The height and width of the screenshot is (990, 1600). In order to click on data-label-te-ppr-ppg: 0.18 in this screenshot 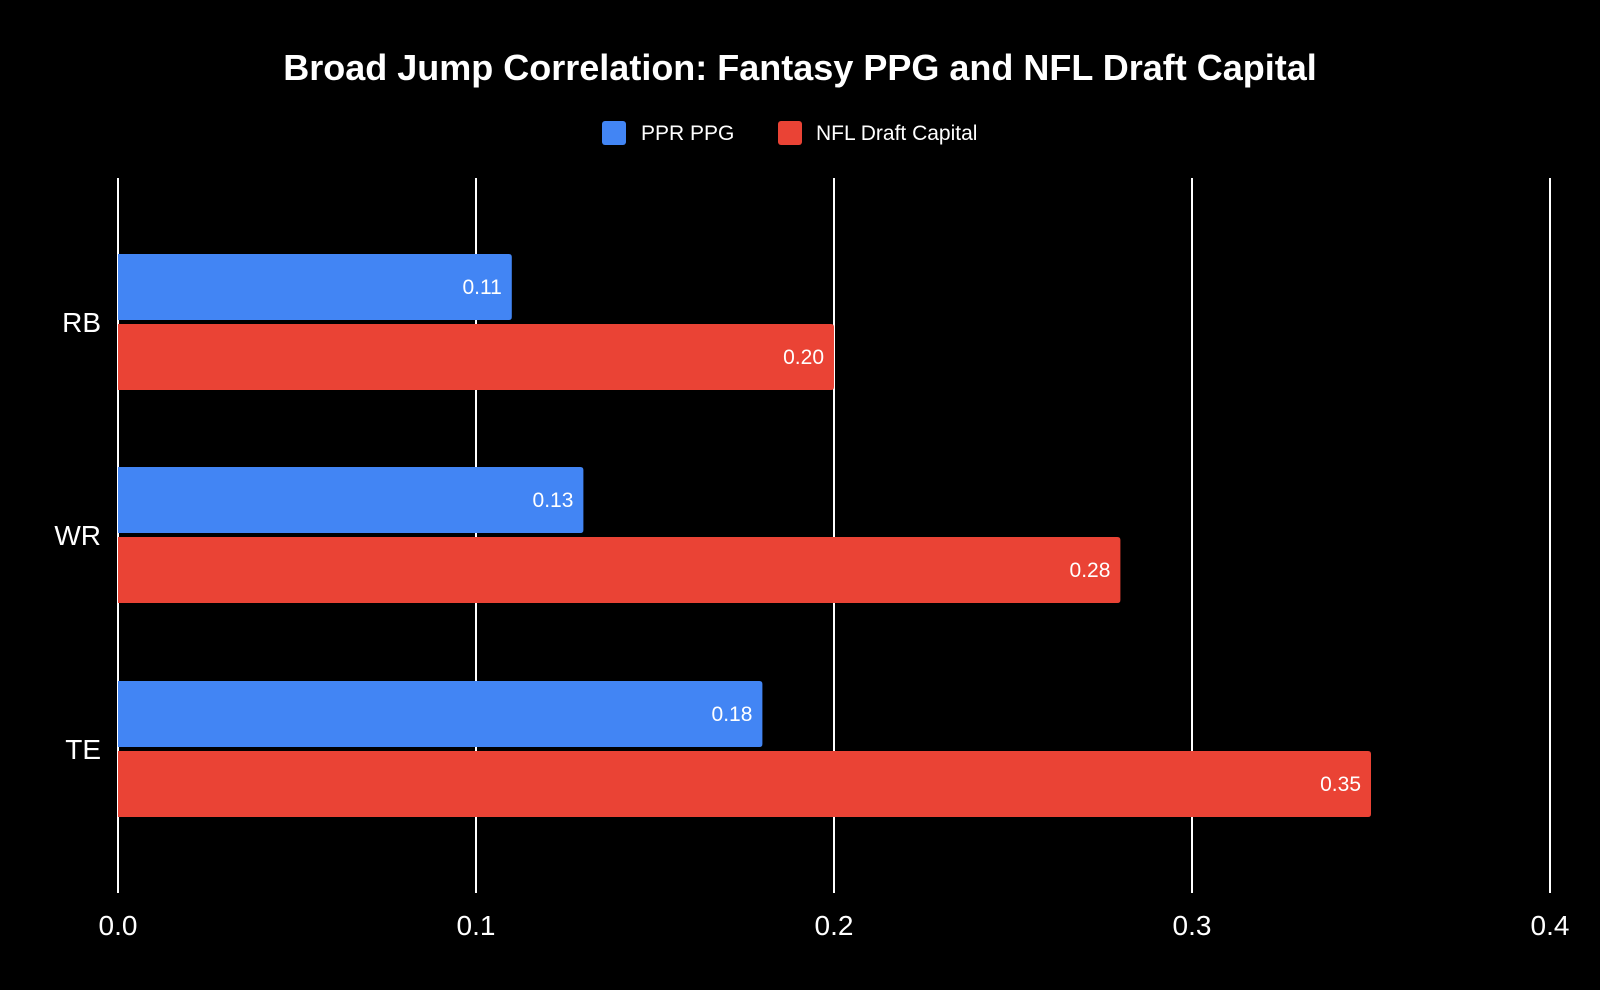, I will do `click(732, 714)`.